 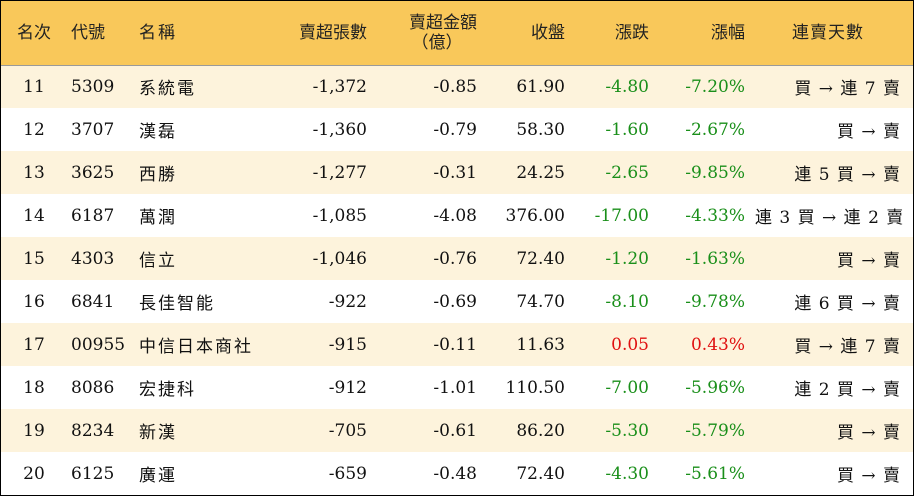 What do you see at coordinates (34, 172) in the screenshot?
I see `cell-rank: 13` at bounding box center [34, 172].